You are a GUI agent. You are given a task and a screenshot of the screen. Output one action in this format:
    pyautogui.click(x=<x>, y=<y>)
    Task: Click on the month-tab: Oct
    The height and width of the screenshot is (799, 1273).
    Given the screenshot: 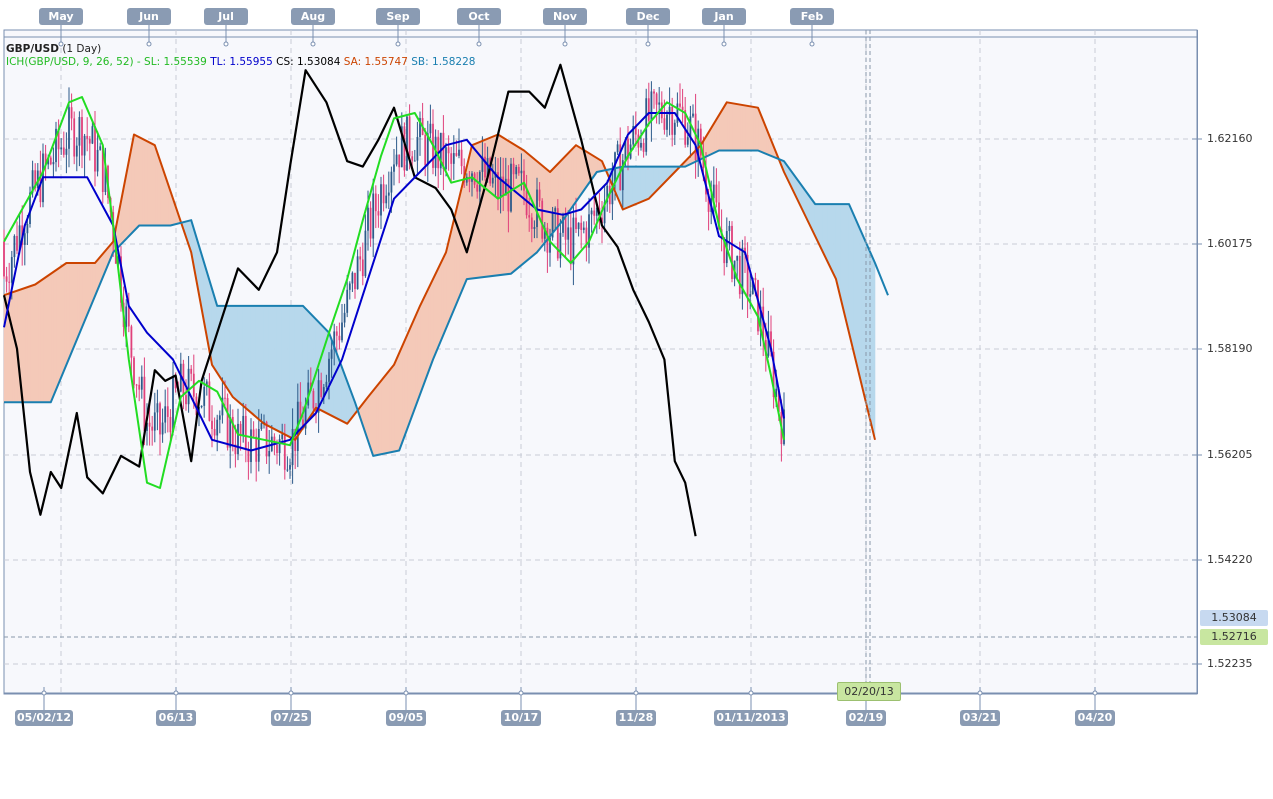 What is the action you would take?
    pyautogui.click(x=479, y=16)
    